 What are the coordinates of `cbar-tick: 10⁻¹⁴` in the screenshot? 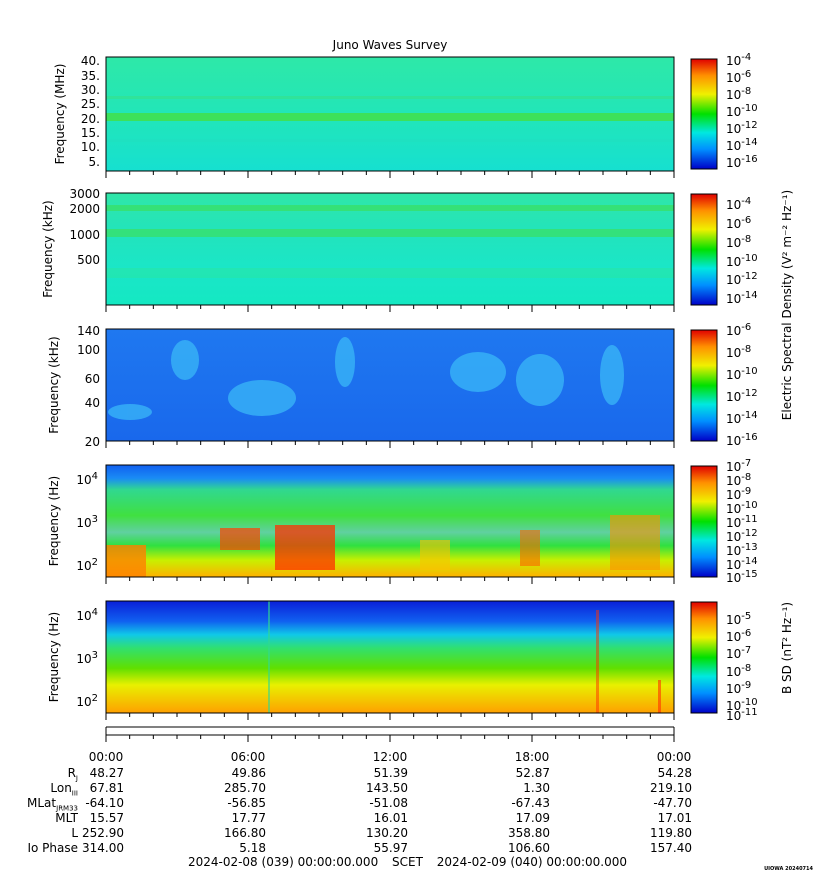 It's located at (742, 298).